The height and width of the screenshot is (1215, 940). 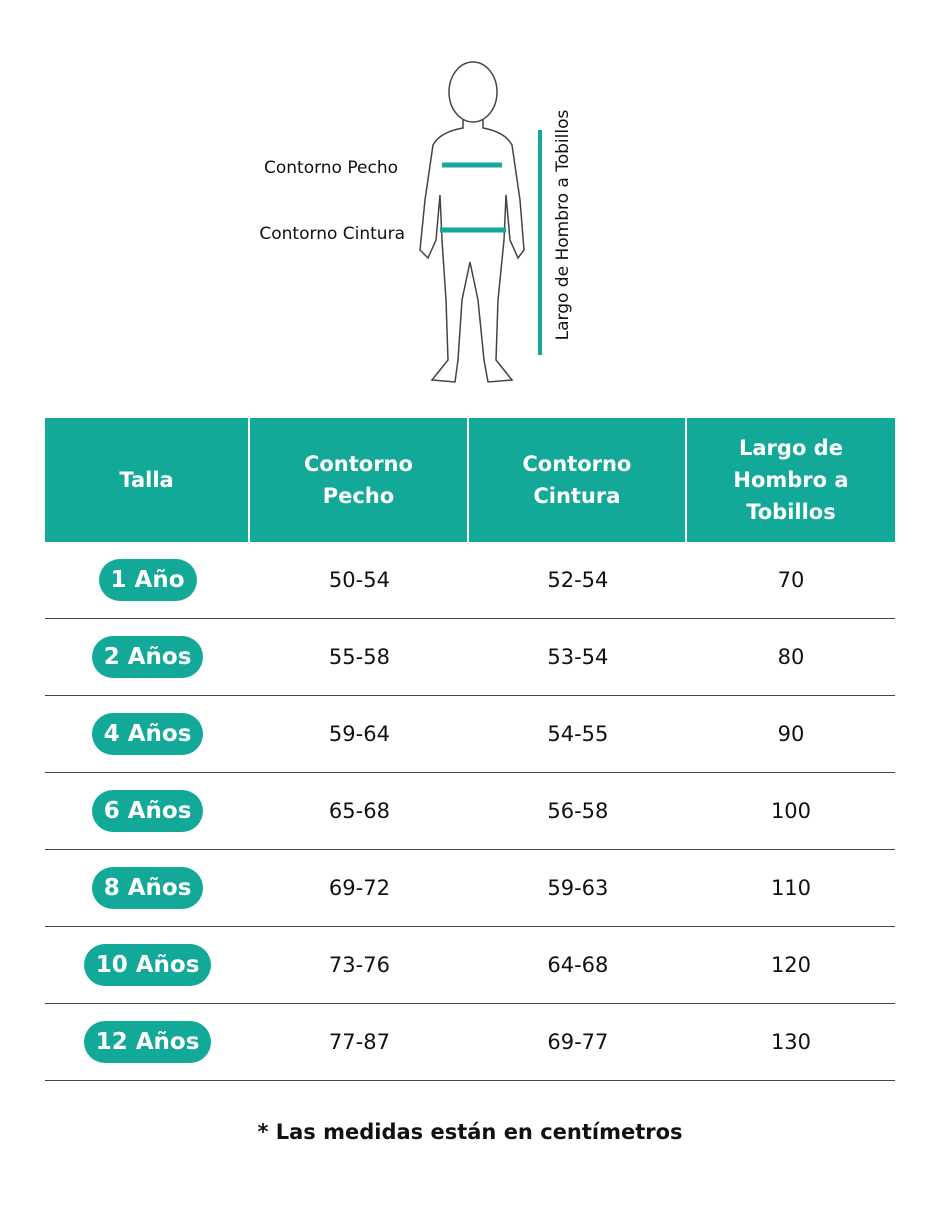 What do you see at coordinates (359, 811) in the screenshot?
I see `measure-cell: 65-68` at bounding box center [359, 811].